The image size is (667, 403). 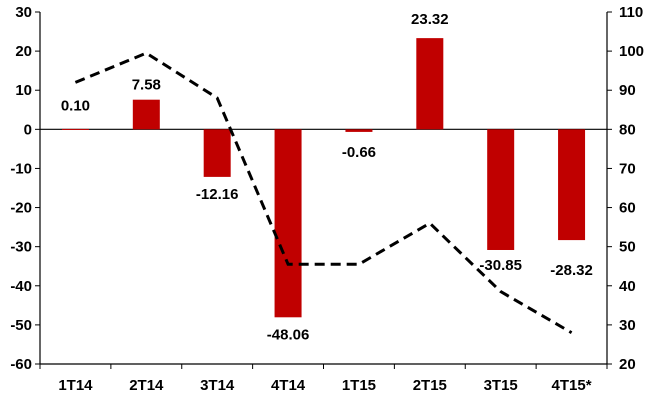 I want to click on data-label: -12.16, so click(x=217, y=194).